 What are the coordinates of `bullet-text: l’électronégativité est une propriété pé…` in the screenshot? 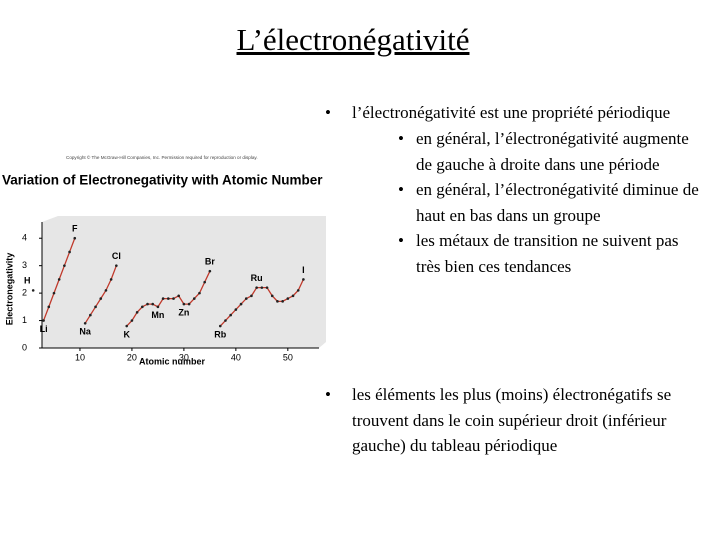 It's located at (511, 112).